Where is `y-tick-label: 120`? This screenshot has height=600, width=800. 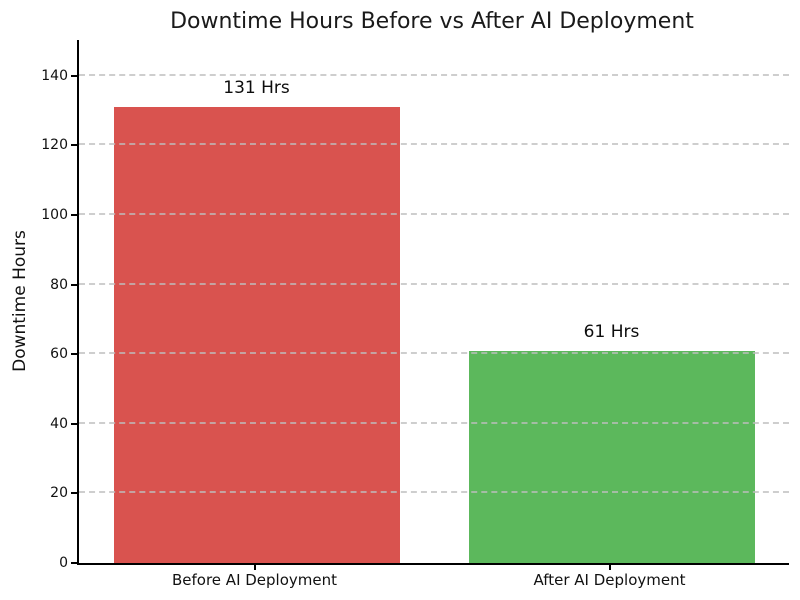 y-tick-label: 120 is located at coordinates (54, 145).